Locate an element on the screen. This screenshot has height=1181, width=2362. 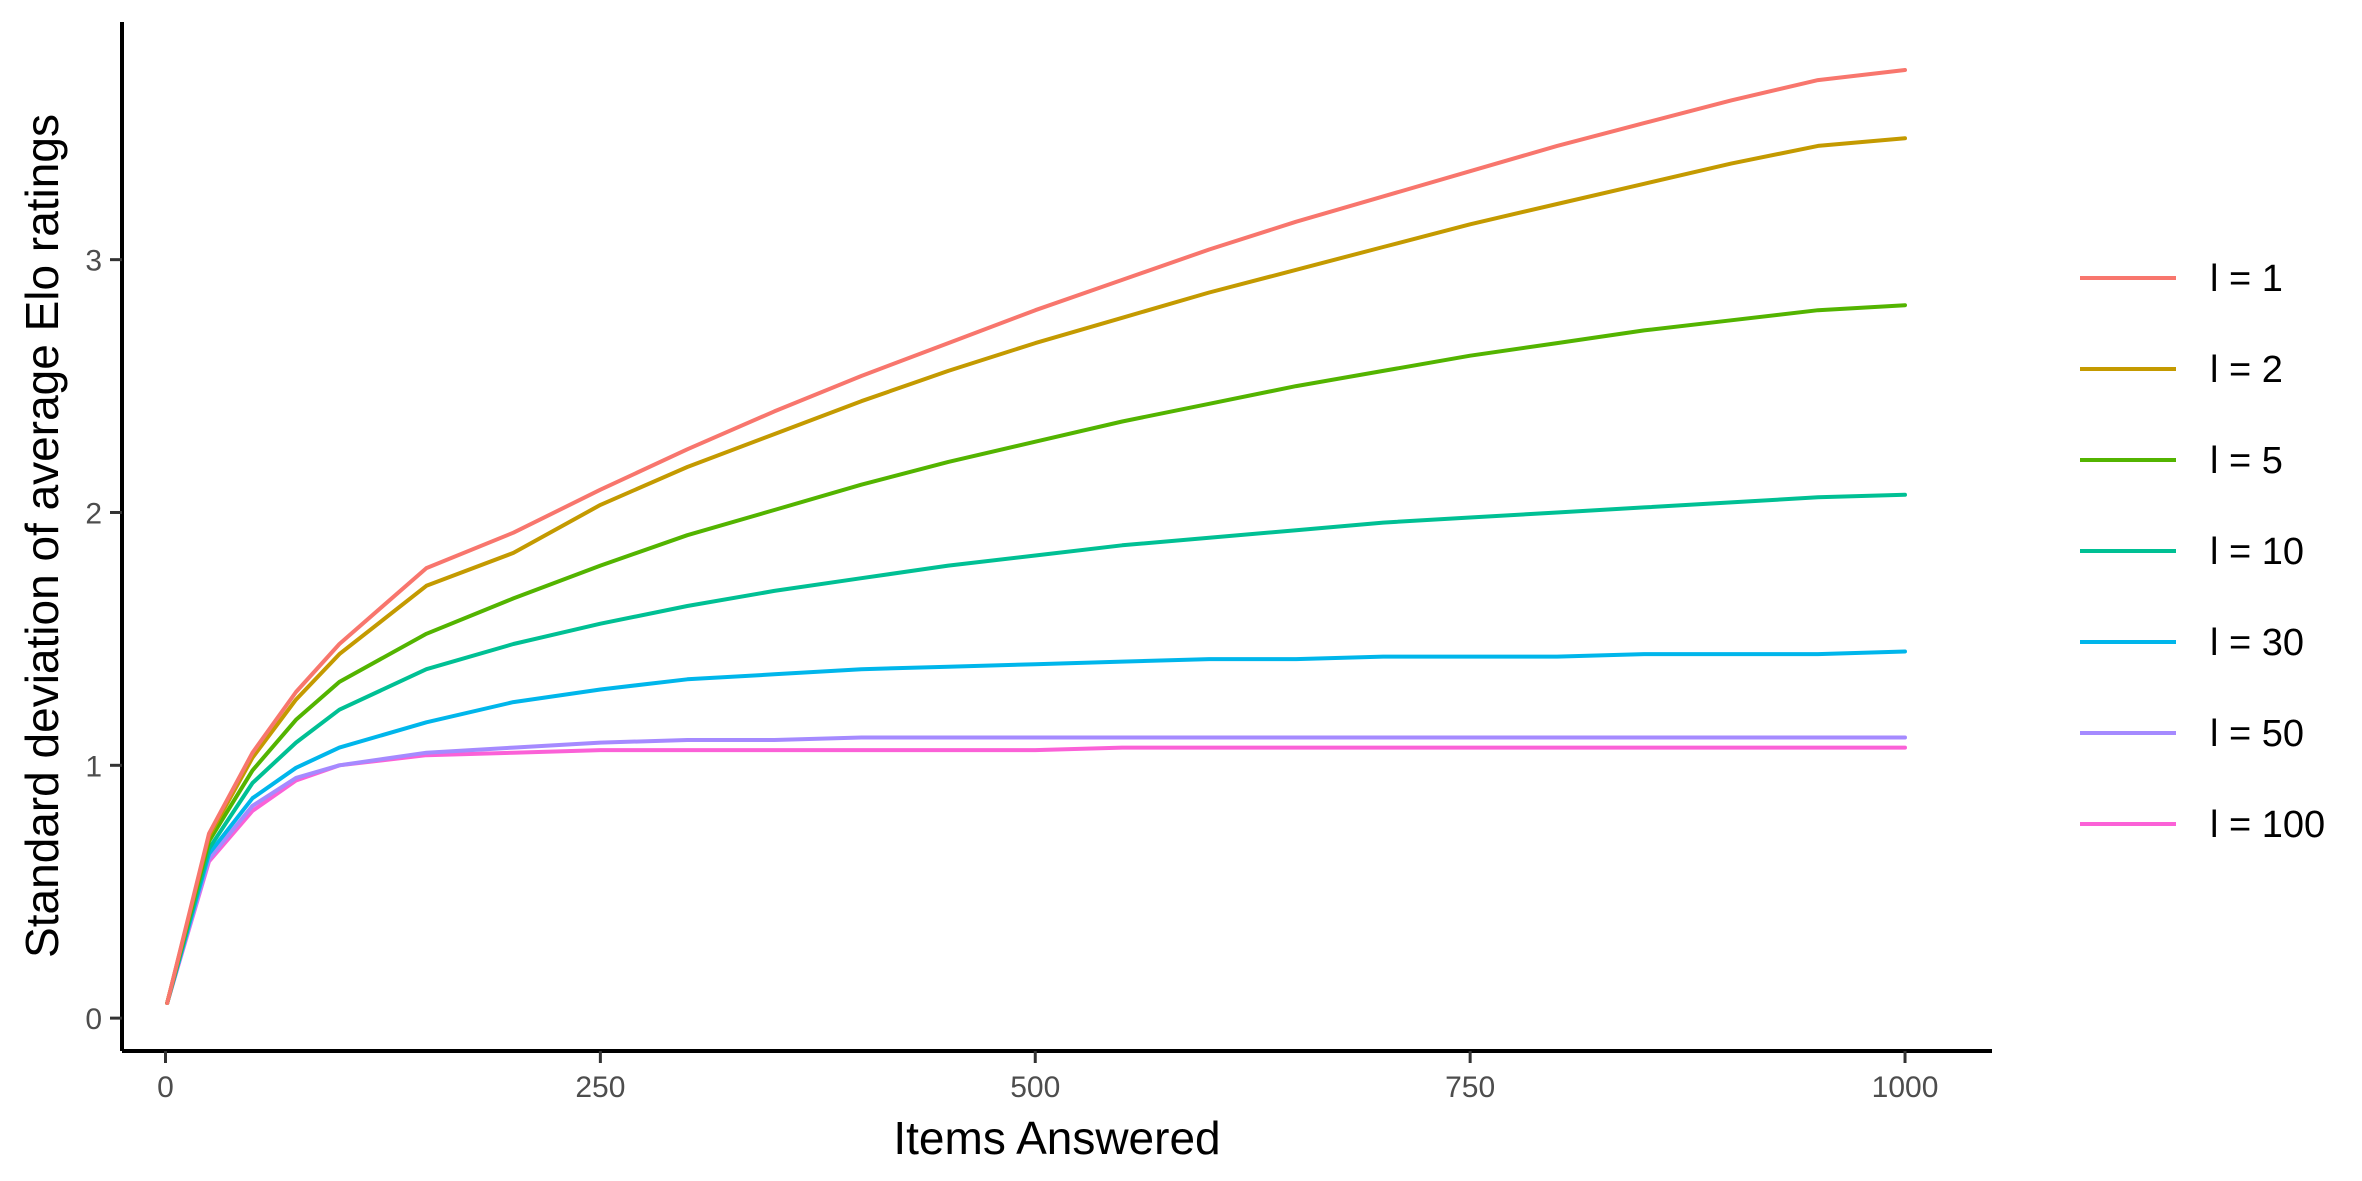
legend: l = 1 l = 2 l = 5 l = 10 l = 30 l = 50 l = 100 is located at coordinates (2202, 552).